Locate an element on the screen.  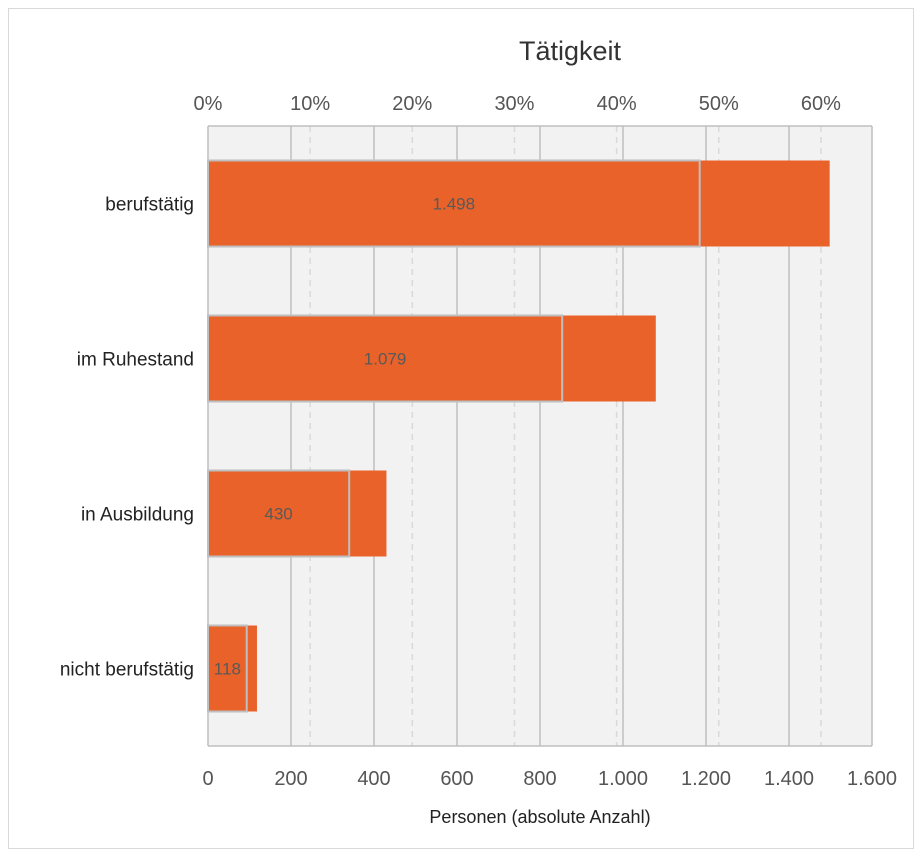
bottom-tick-label-8: 1.600 is located at coordinates (872, 779).